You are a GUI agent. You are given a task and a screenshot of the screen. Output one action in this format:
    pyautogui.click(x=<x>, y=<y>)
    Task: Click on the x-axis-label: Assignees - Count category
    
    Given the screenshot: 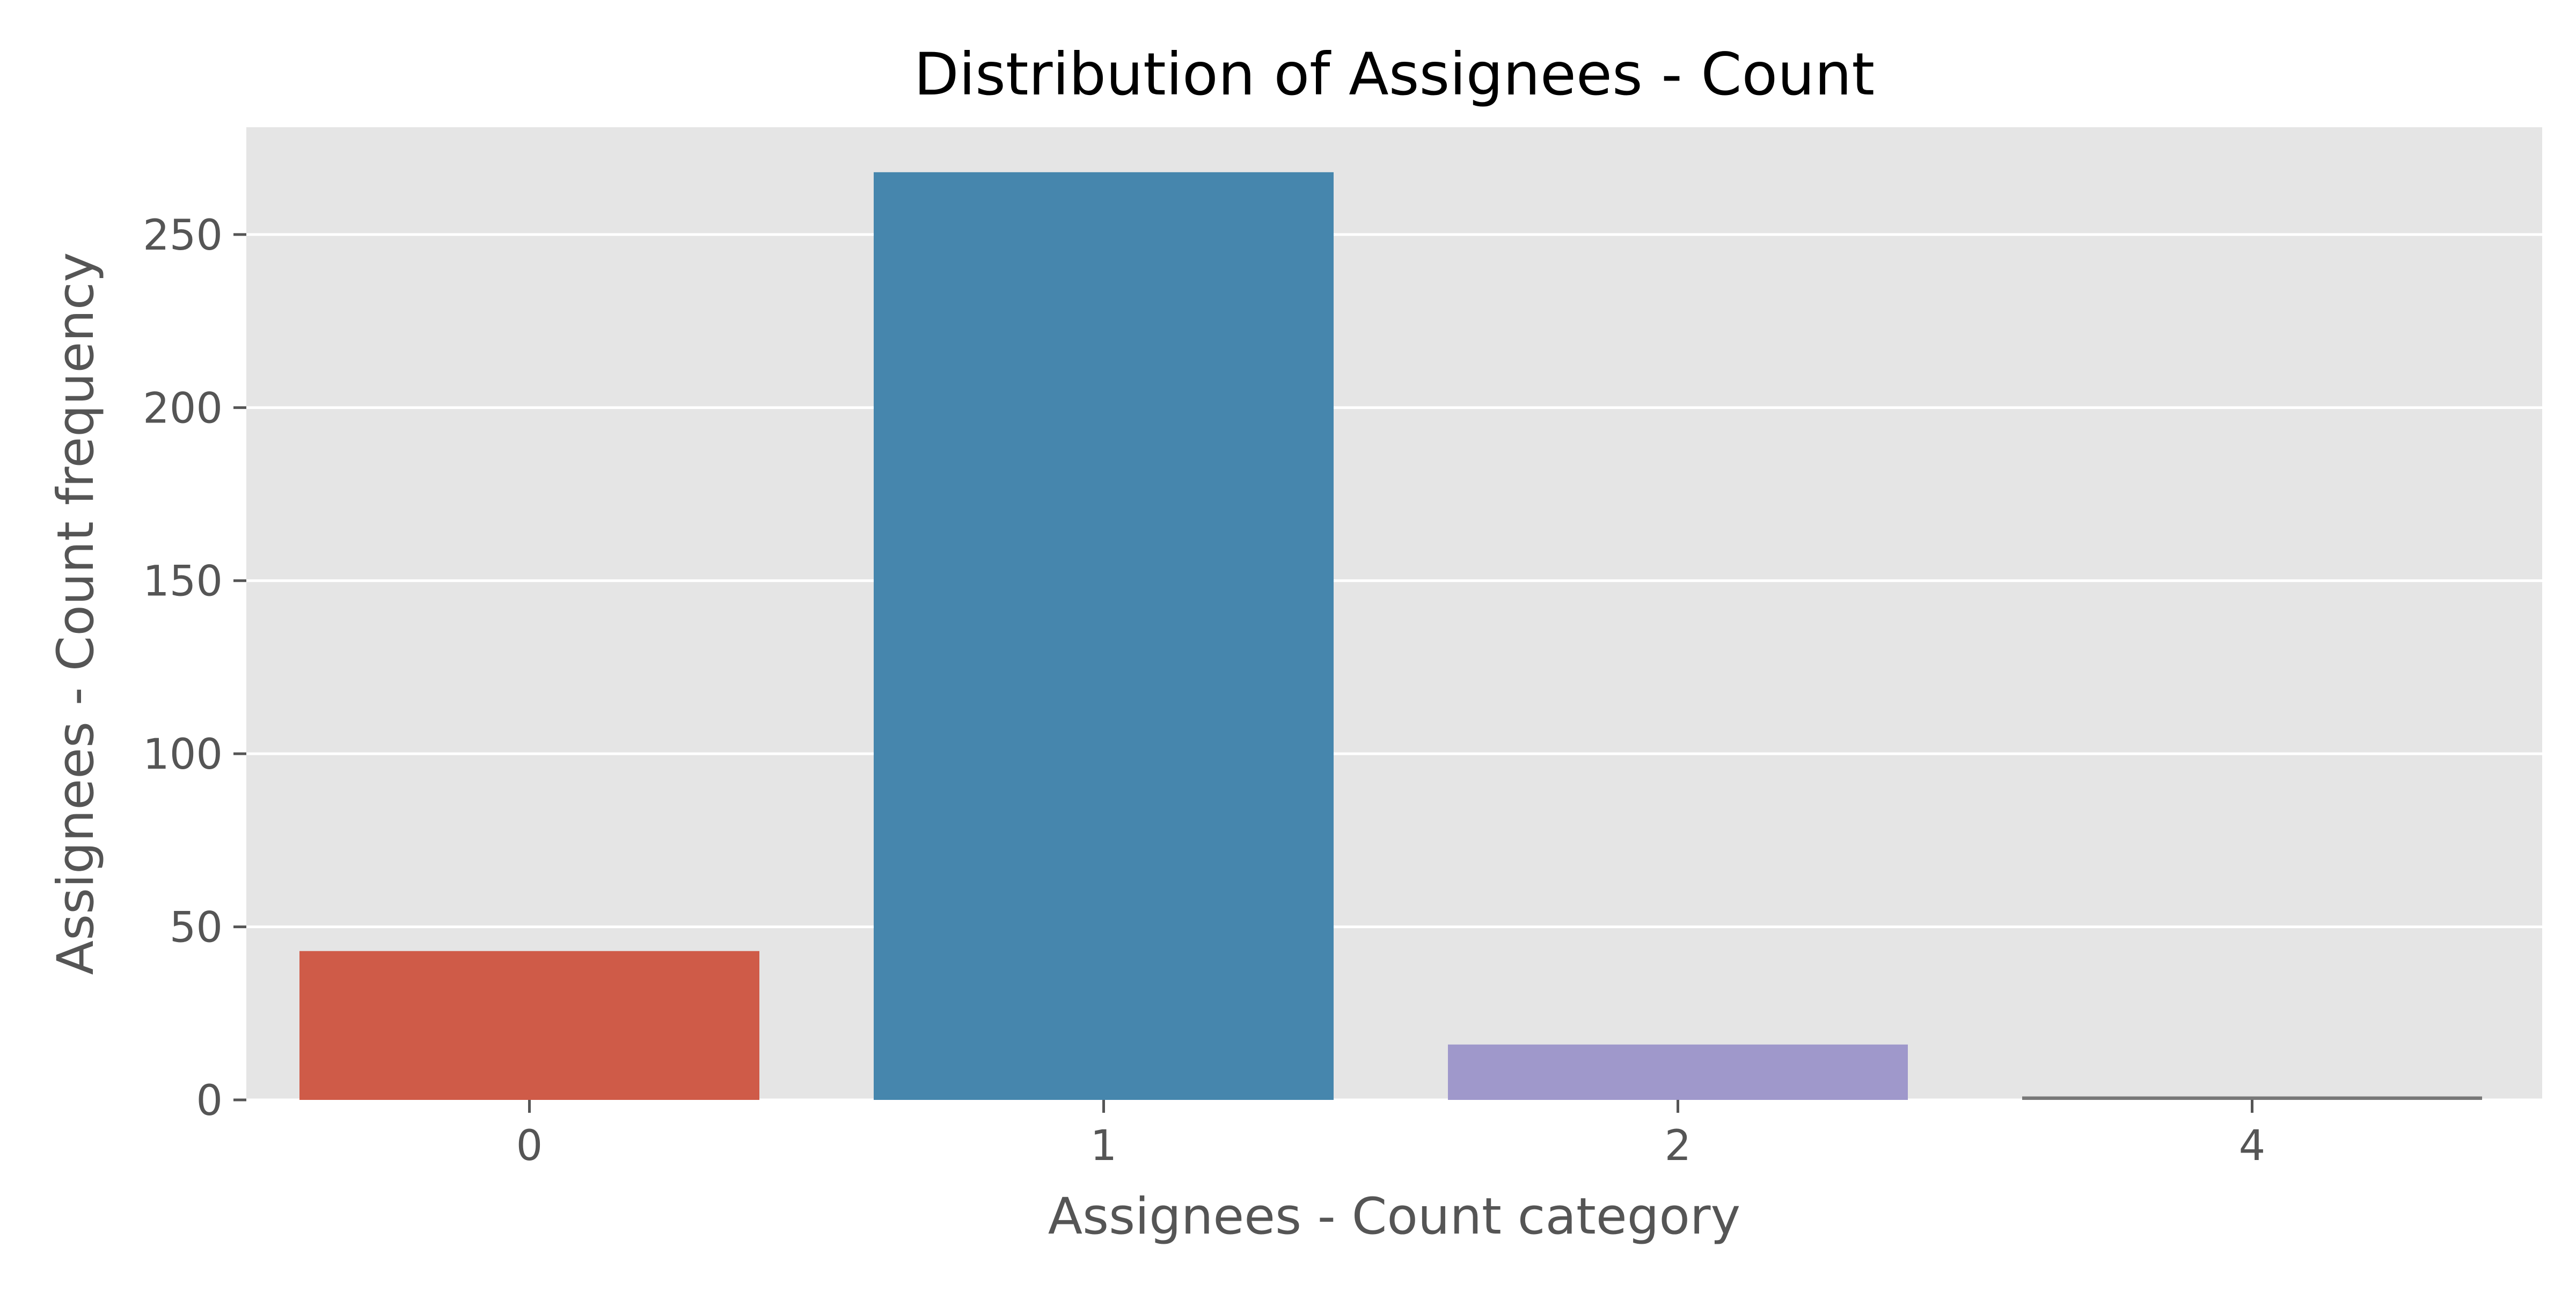 What is the action you would take?
    pyautogui.click(x=1394, y=1216)
    